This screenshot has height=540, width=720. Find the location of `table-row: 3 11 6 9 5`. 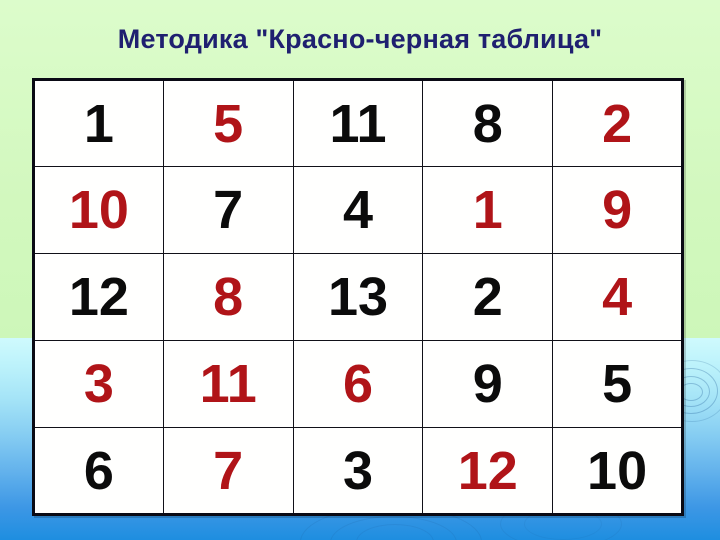

table-row: 3 11 6 9 5 is located at coordinates (358, 384).